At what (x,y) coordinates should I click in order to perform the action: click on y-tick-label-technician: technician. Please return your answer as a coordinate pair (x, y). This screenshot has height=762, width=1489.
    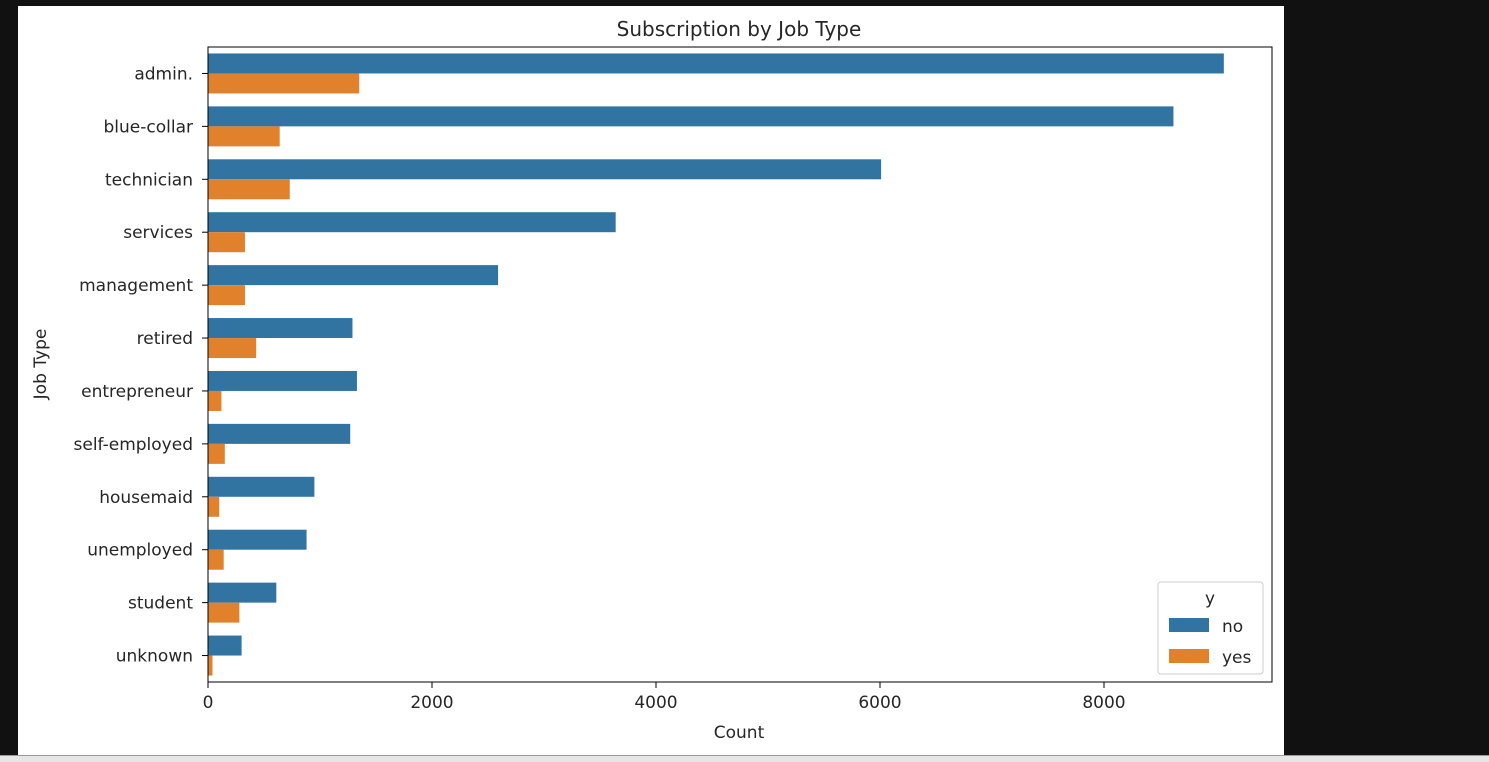
    Looking at the image, I should click on (149, 180).